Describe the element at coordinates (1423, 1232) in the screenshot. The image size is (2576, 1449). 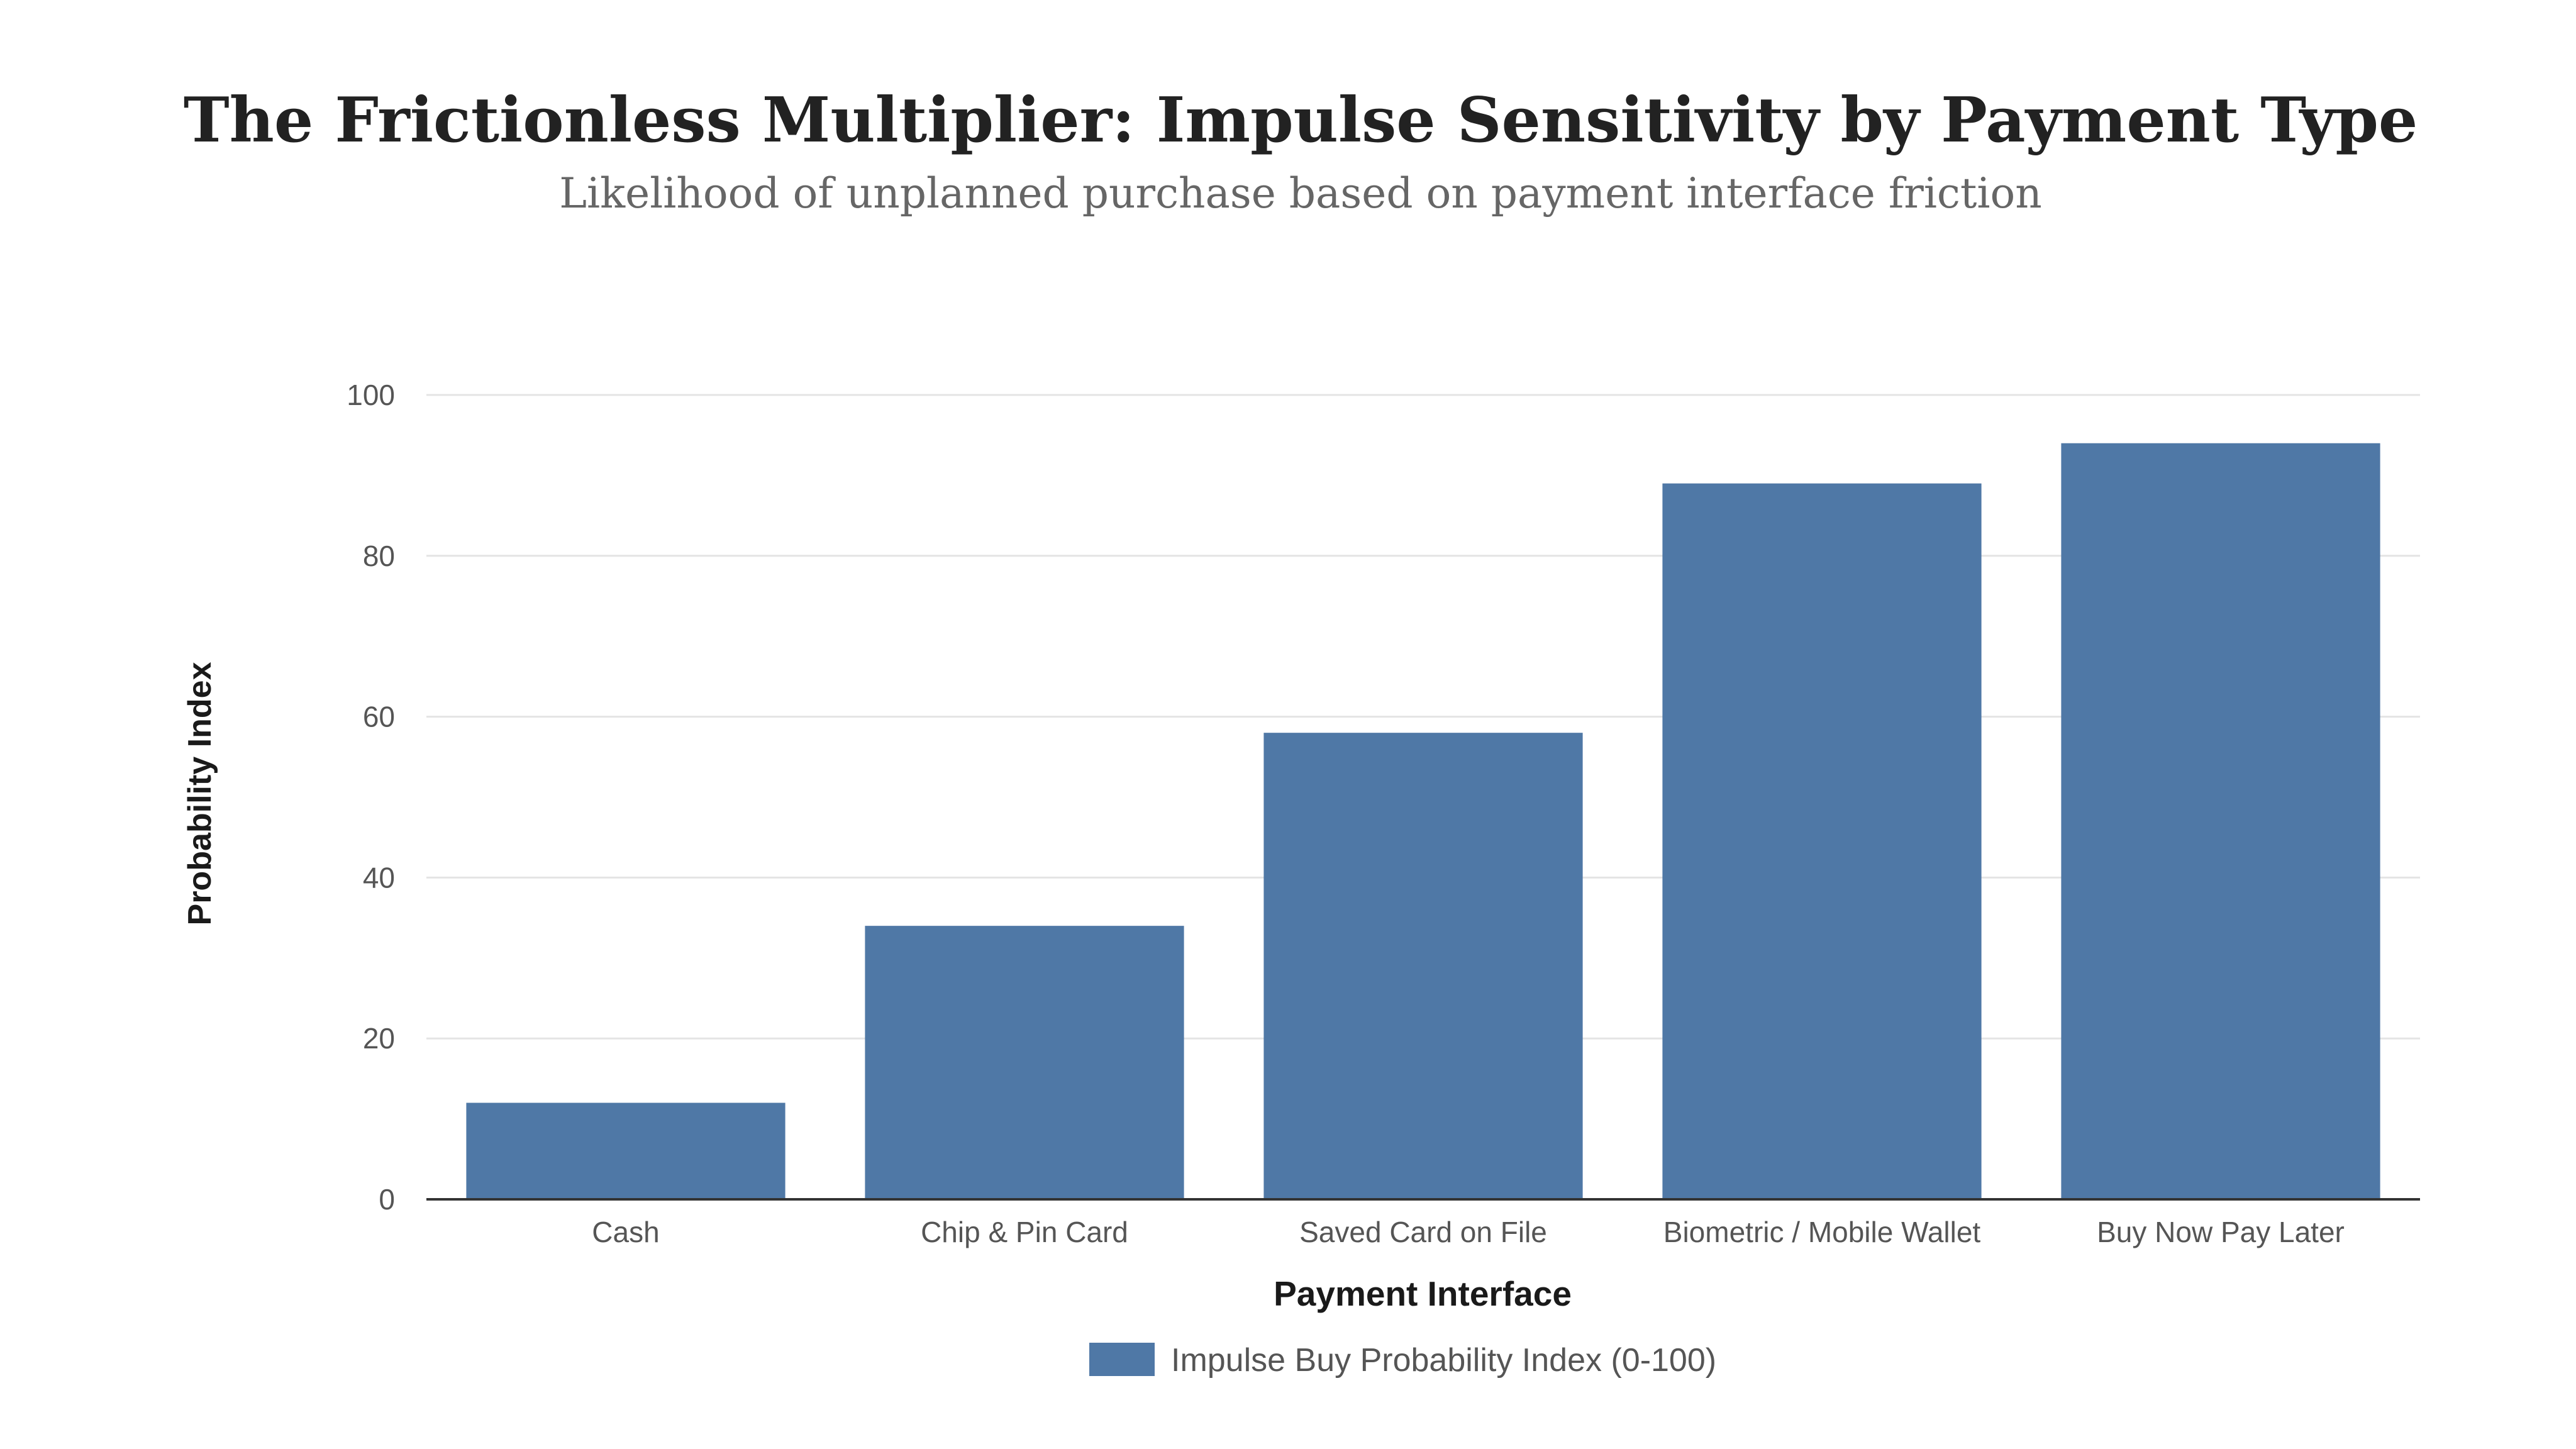
I see `x-tick-label: Saved Card on File` at that location.